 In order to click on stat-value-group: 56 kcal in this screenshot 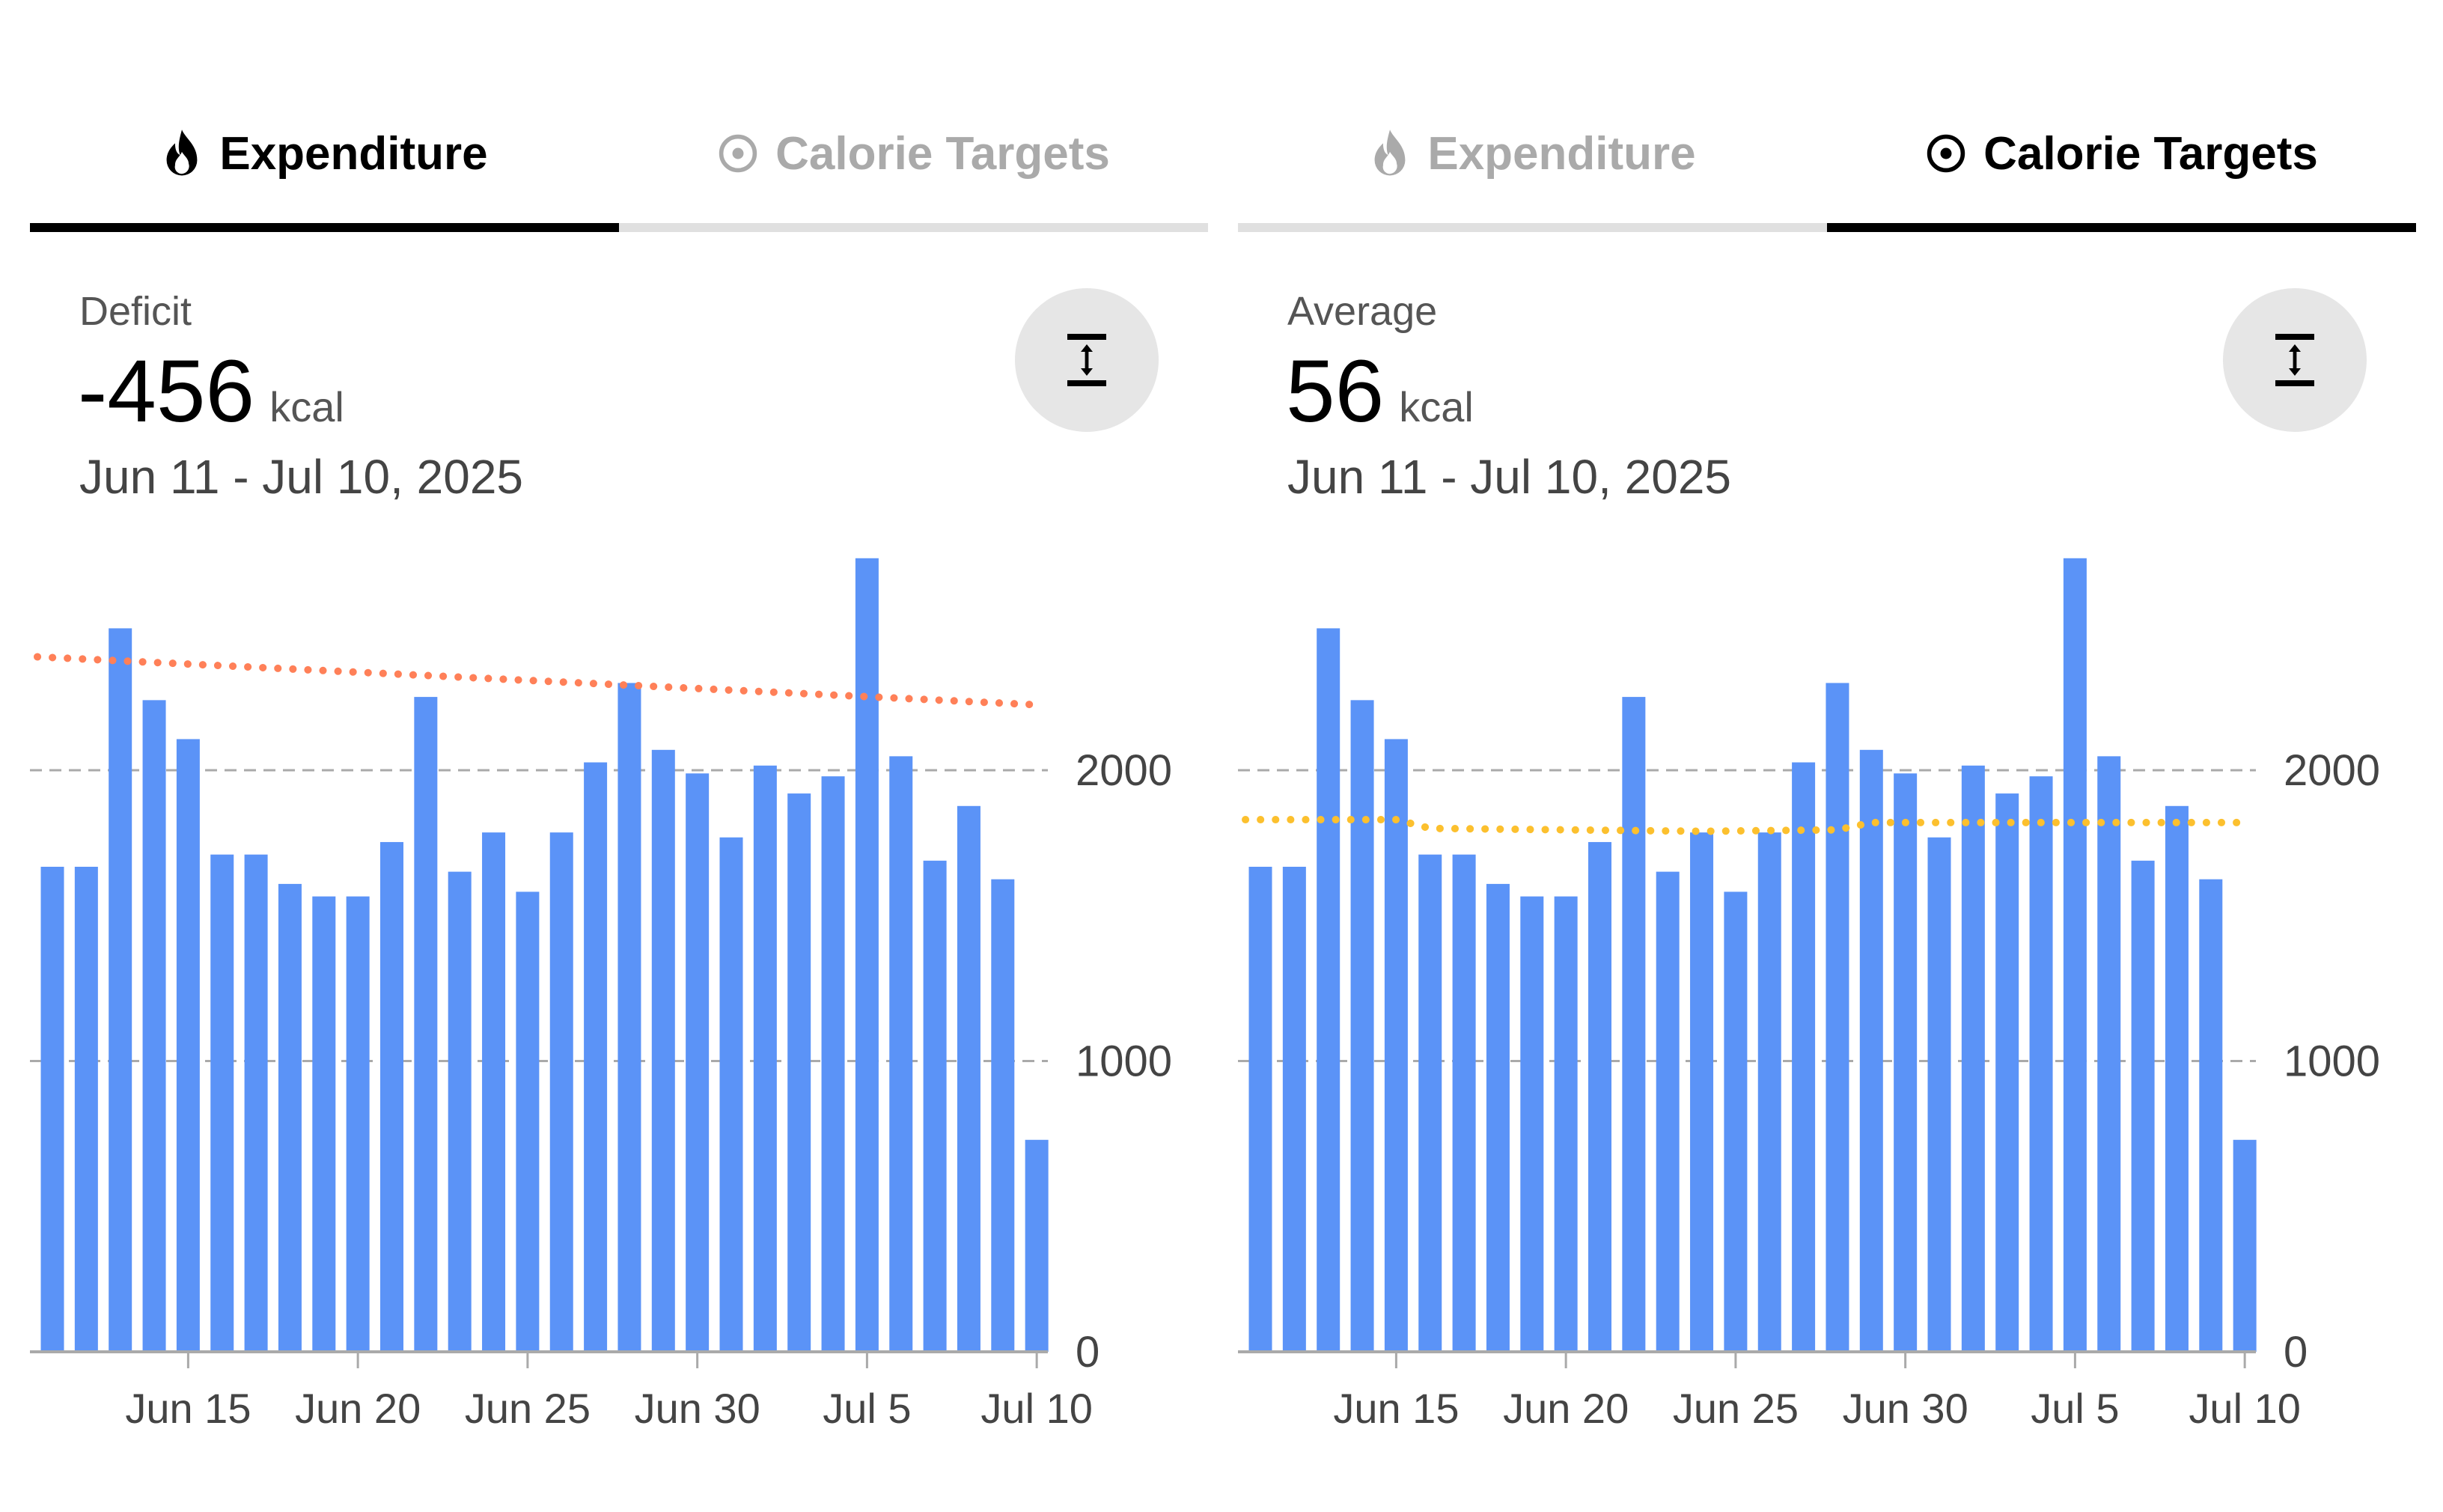, I will do `click(1380, 392)`.